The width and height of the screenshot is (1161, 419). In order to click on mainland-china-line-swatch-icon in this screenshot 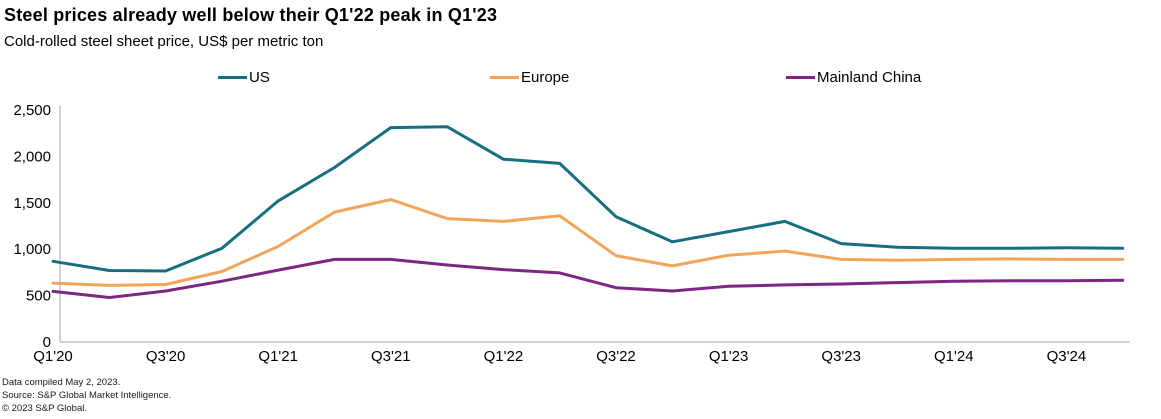, I will do `click(800, 77)`.